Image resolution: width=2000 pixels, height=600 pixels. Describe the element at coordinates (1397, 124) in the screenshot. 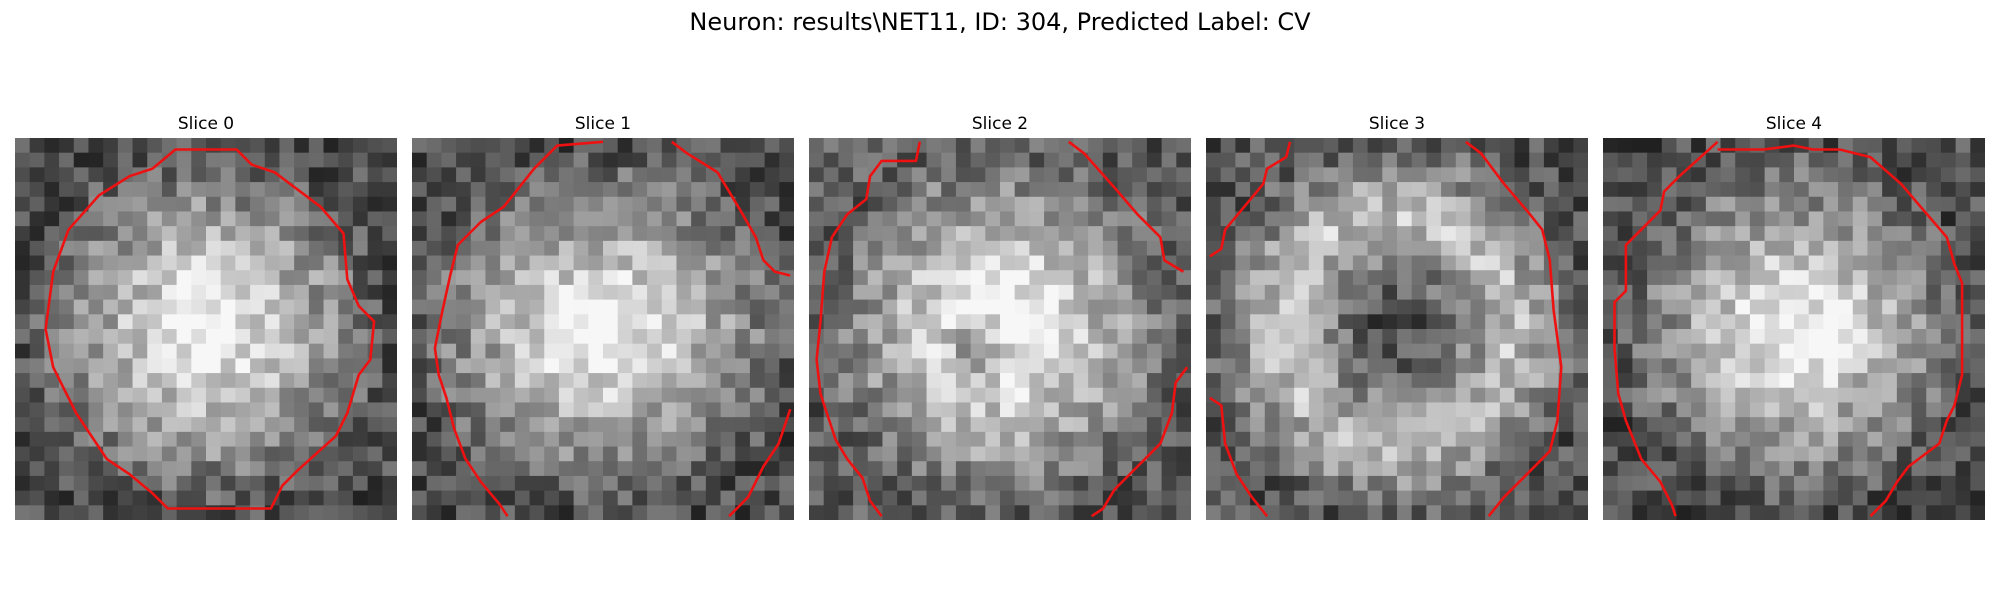

I see `slice-title: Slice 3` at that location.